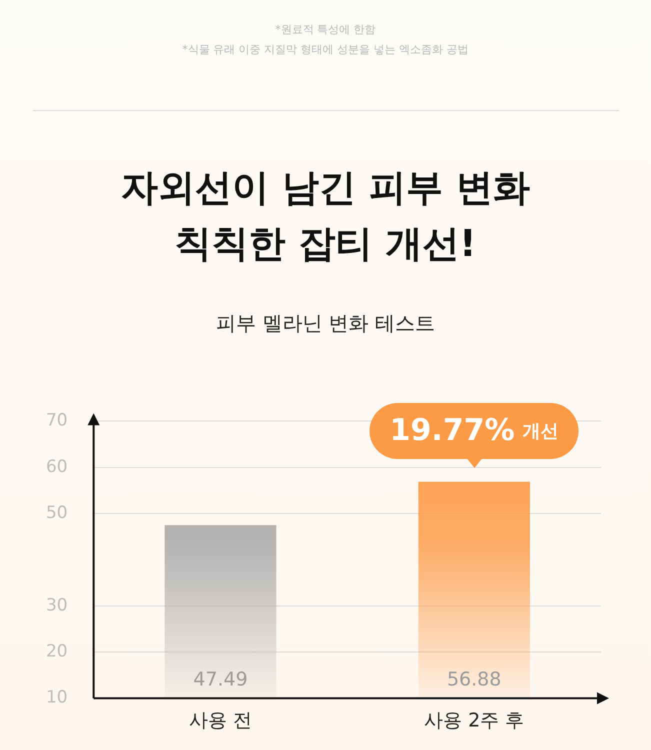 This screenshot has height=750, width=651. Describe the element at coordinates (325, 323) in the screenshot. I see `chart-subtitle: 피부 멜라닌 변화 테스트` at that location.